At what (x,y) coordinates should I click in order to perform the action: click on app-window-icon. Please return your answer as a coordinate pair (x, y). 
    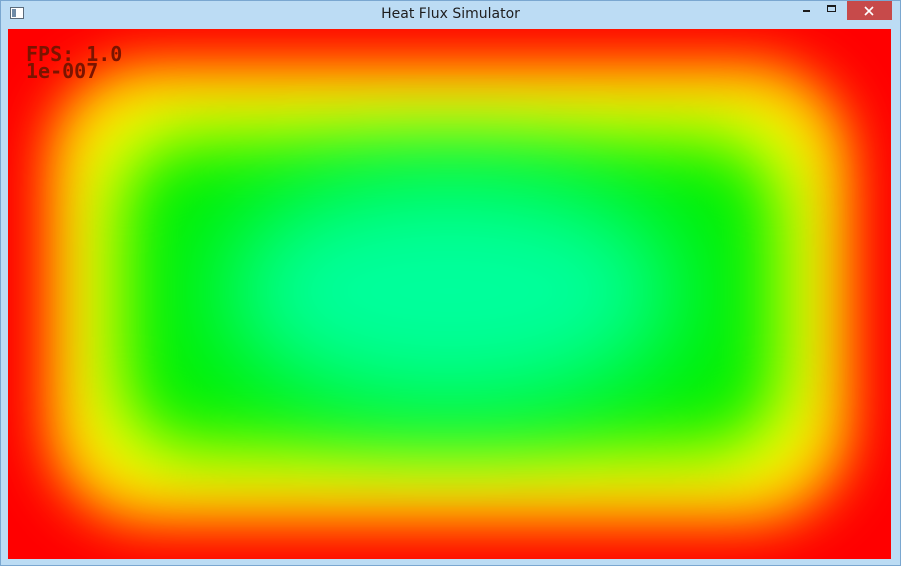
    Looking at the image, I should click on (17, 13).